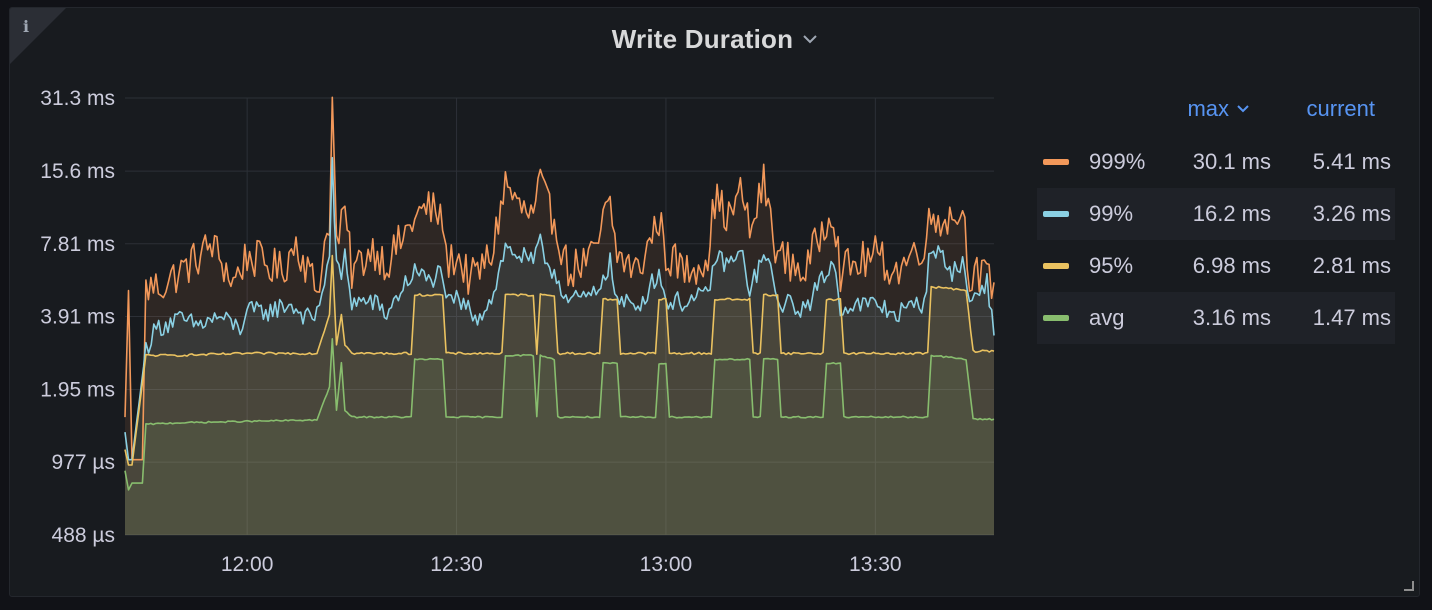 This screenshot has height=610, width=1432. I want to click on x-tick-label: 13:00, so click(666, 564).